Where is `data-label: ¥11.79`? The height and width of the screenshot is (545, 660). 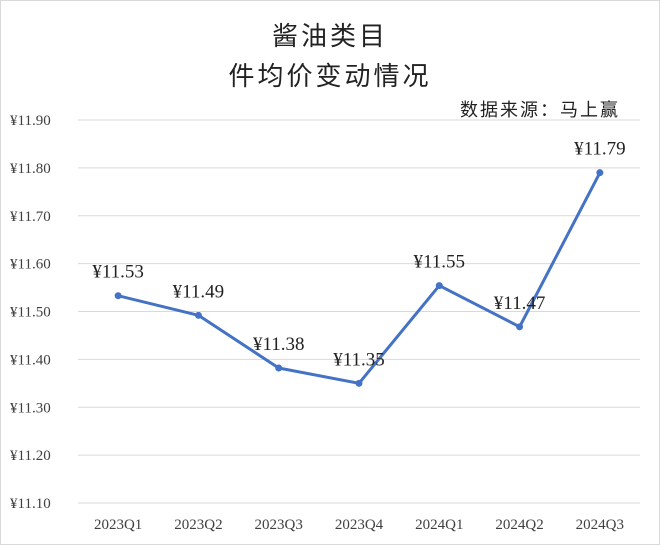 data-label: ¥11.79 is located at coordinates (600, 149).